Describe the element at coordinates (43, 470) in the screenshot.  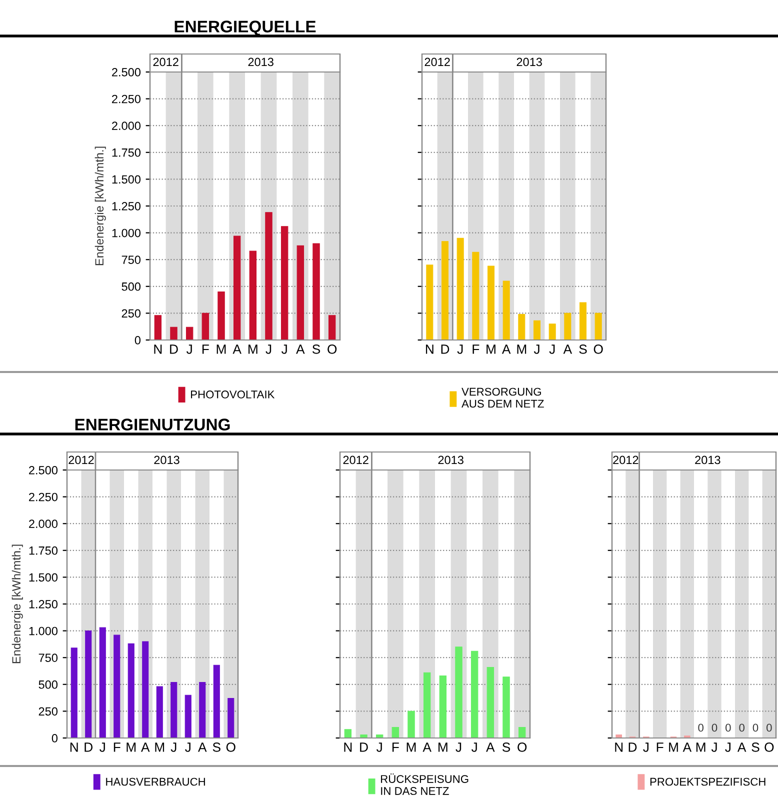
I see `y-tick-label: 2.500` at that location.